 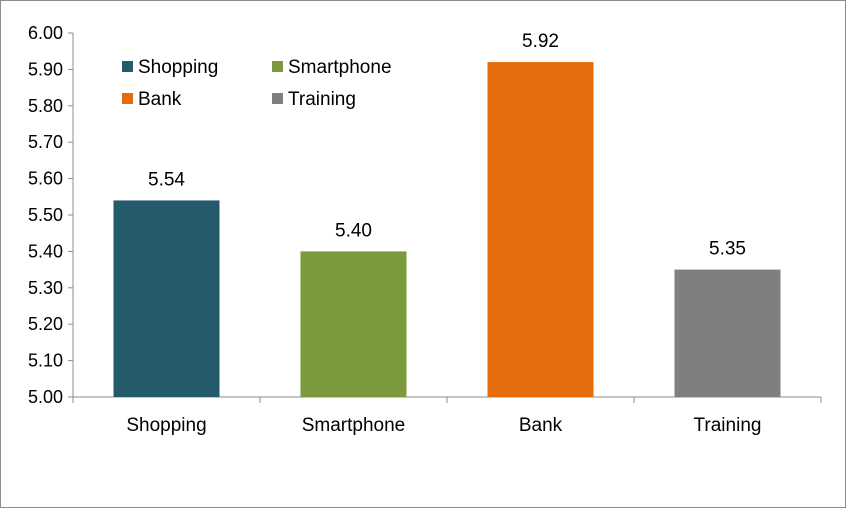 What do you see at coordinates (45, 142) in the screenshot?
I see `y-tick-label: 5.70` at bounding box center [45, 142].